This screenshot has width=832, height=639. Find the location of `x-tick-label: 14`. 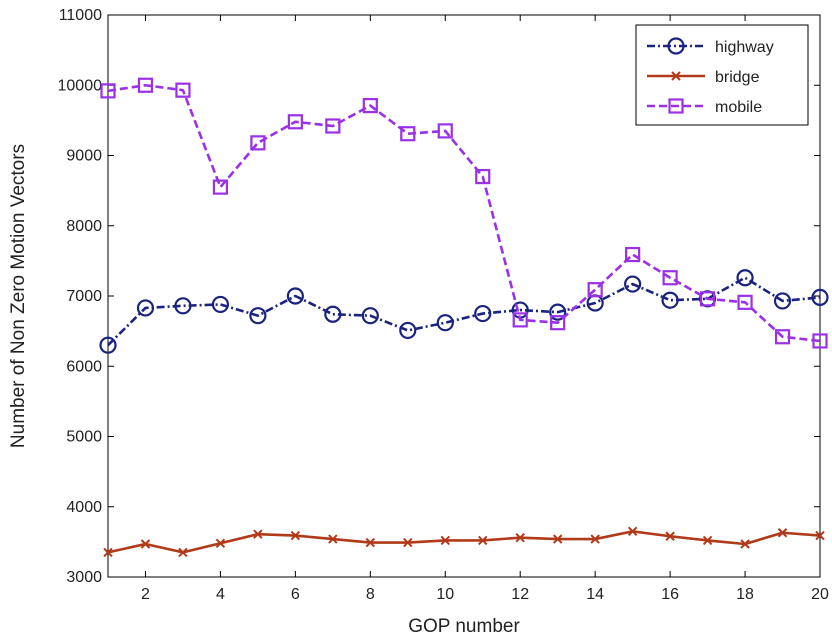

x-tick-label: 14 is located at coordinates (595, 594).